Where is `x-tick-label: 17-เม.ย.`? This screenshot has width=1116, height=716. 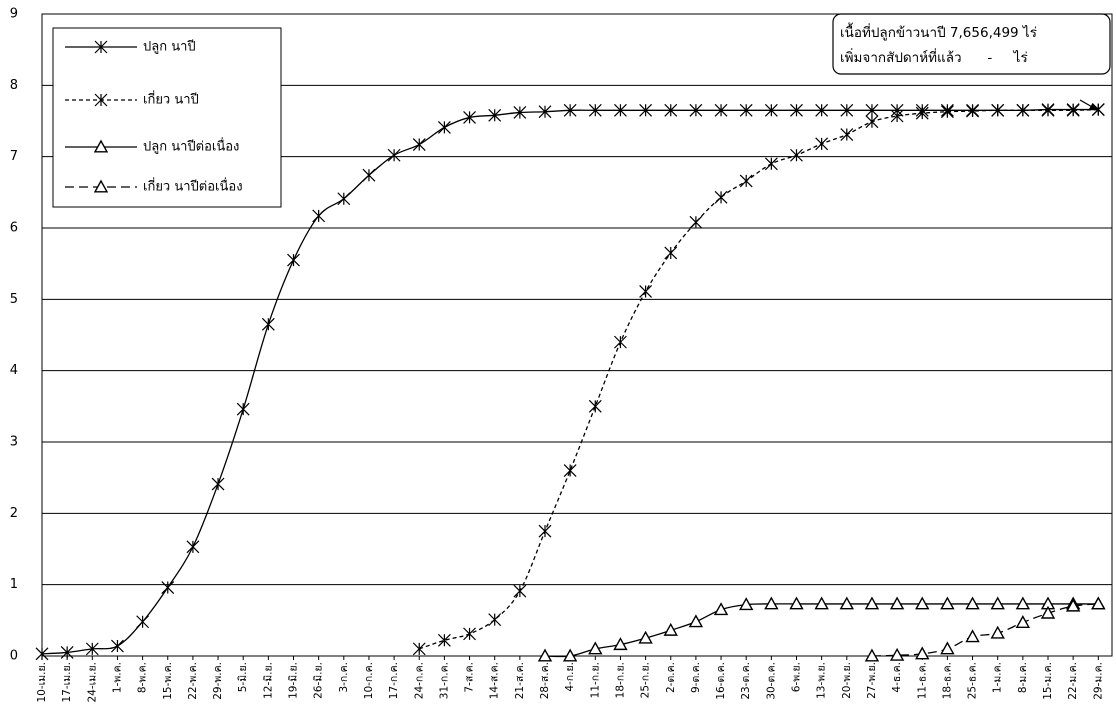 x-tick-label: 17-เม.ย. is located at coordinates (67, 682).